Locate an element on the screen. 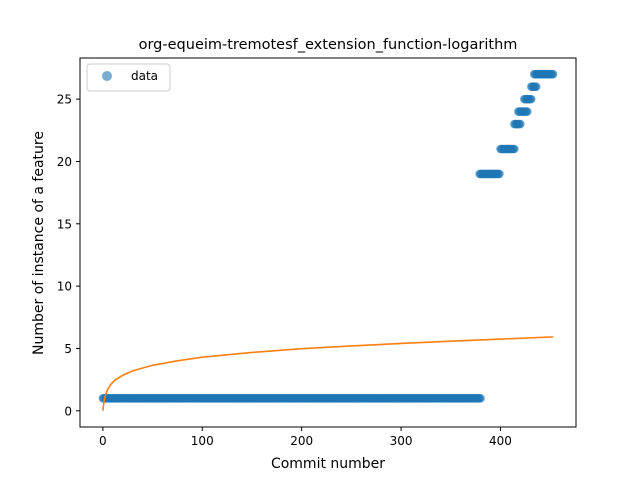 The width and height of the screenshot is (640, 480). x-axis-label: Commit number is located at coordinates (328, 464).